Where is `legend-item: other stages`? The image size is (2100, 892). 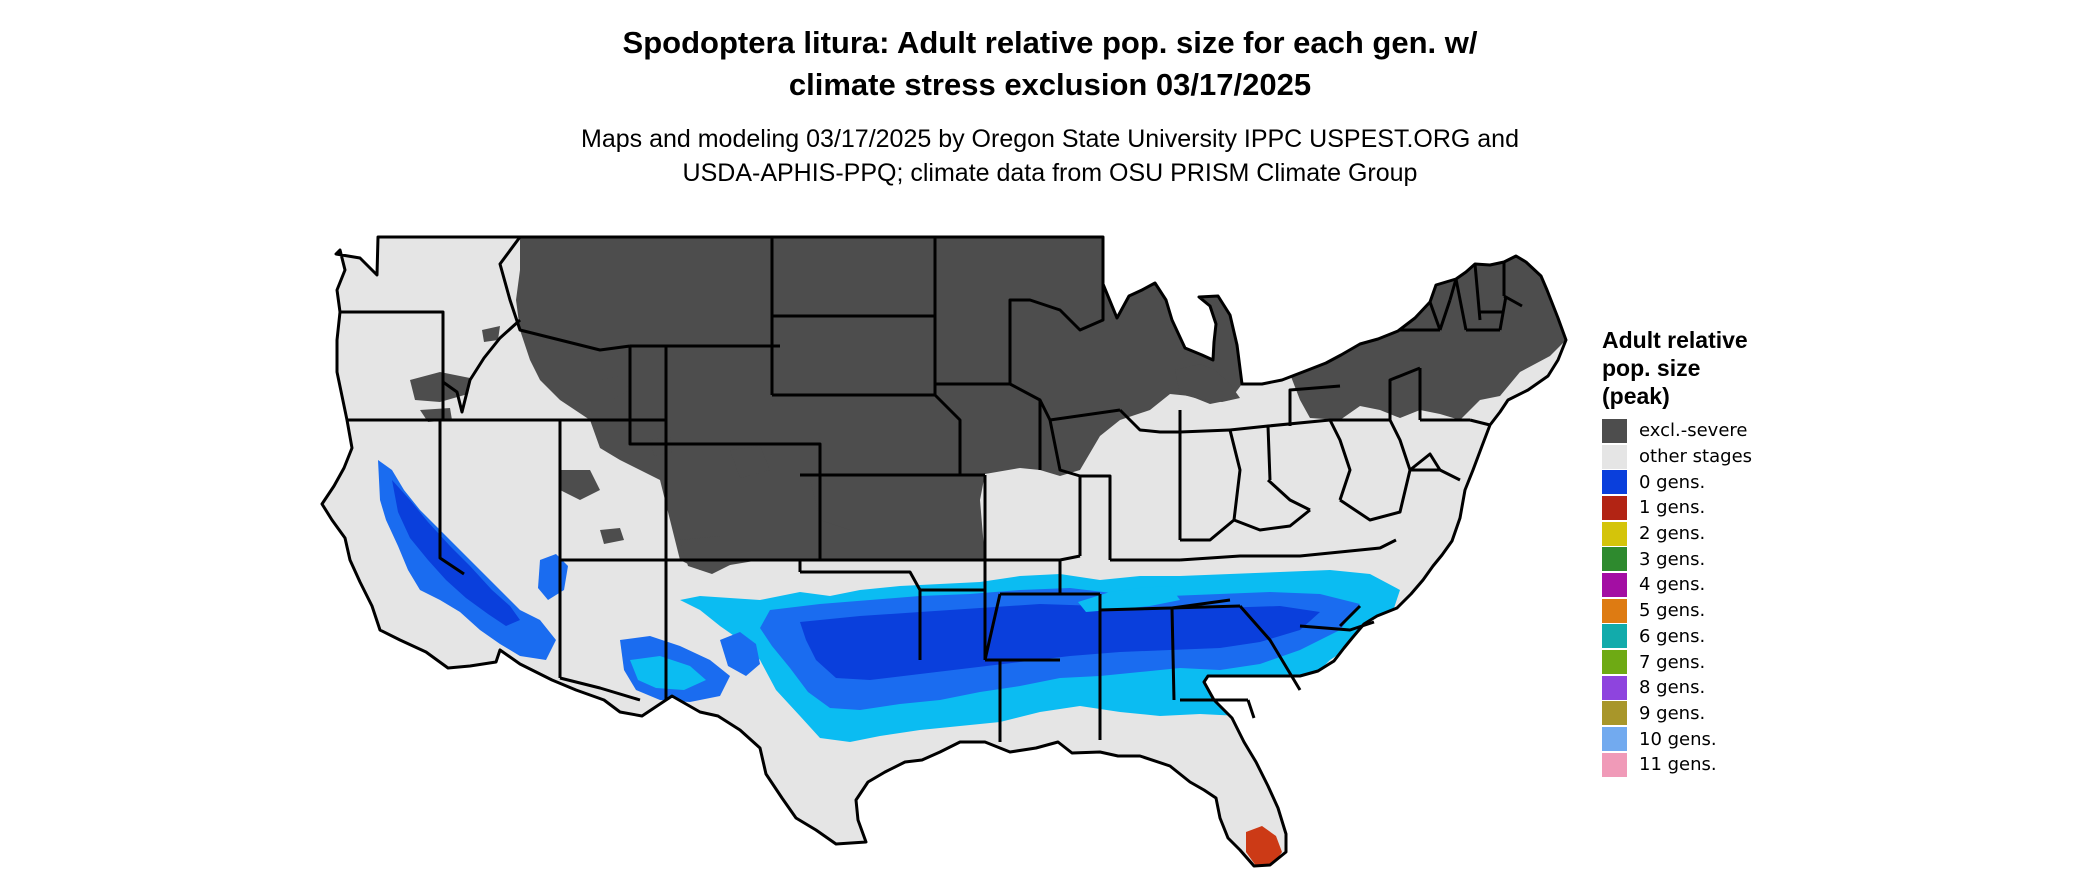 legend-item: other stages is located at coordinates (1677, 457).